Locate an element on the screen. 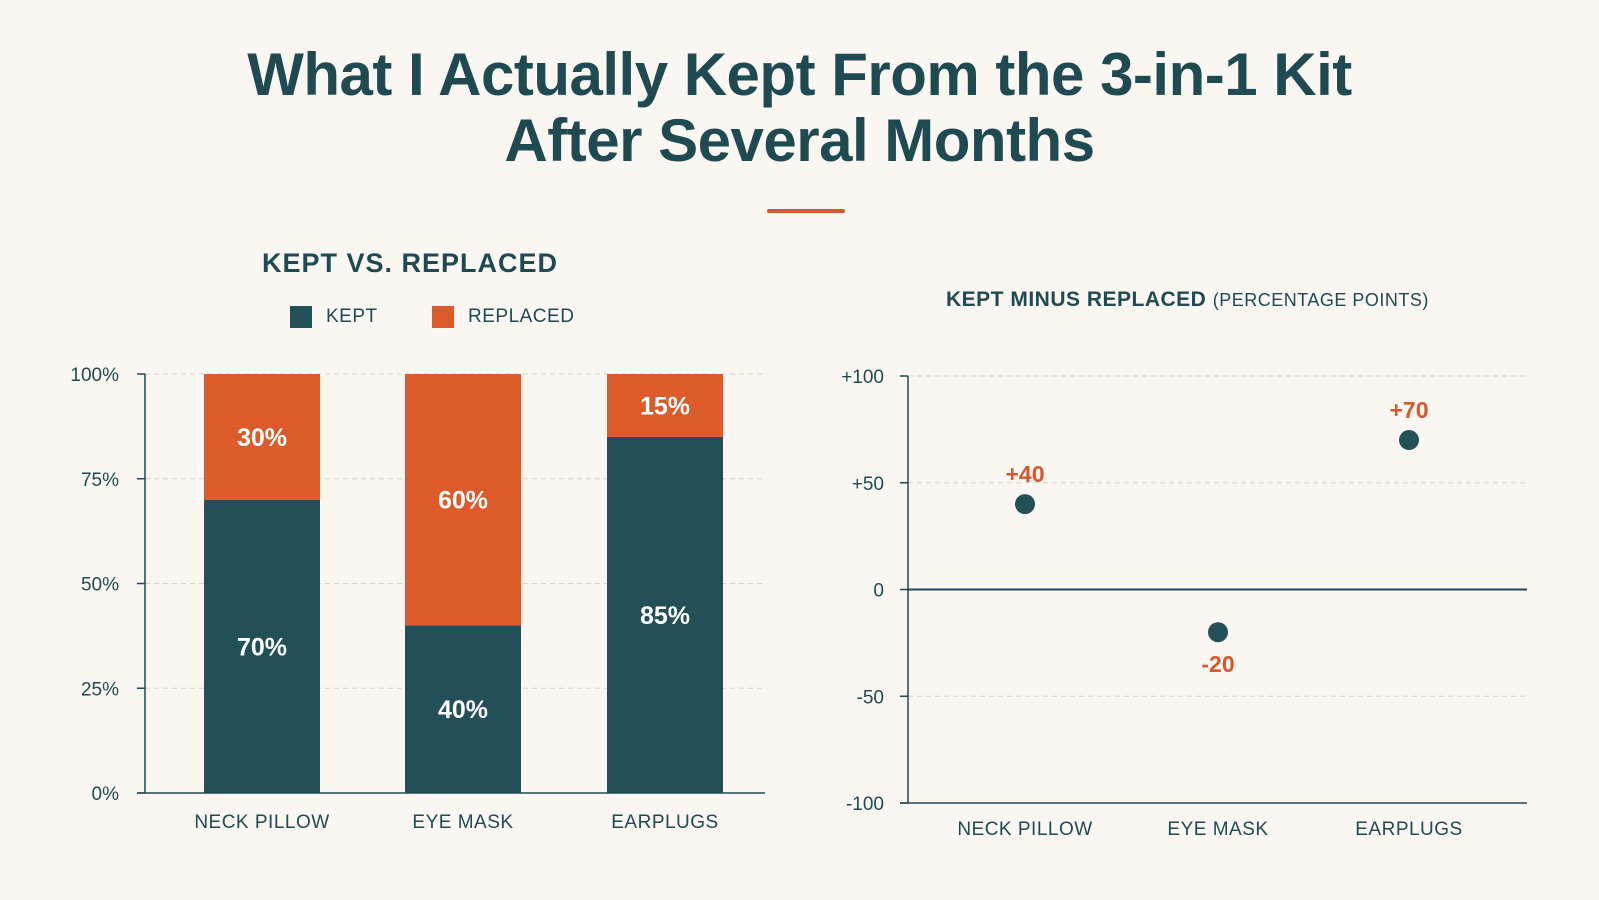  bar-label-replaced-earplugs: 15% is located at coordinates (665, 406).